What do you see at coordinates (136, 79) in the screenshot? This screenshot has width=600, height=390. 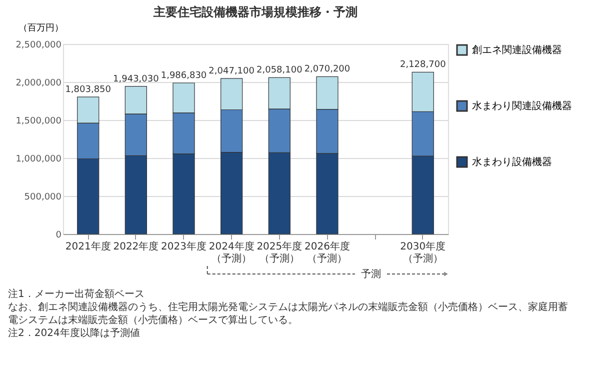 I see `total-label: 1,943,030` at bounding box center [136, 79].